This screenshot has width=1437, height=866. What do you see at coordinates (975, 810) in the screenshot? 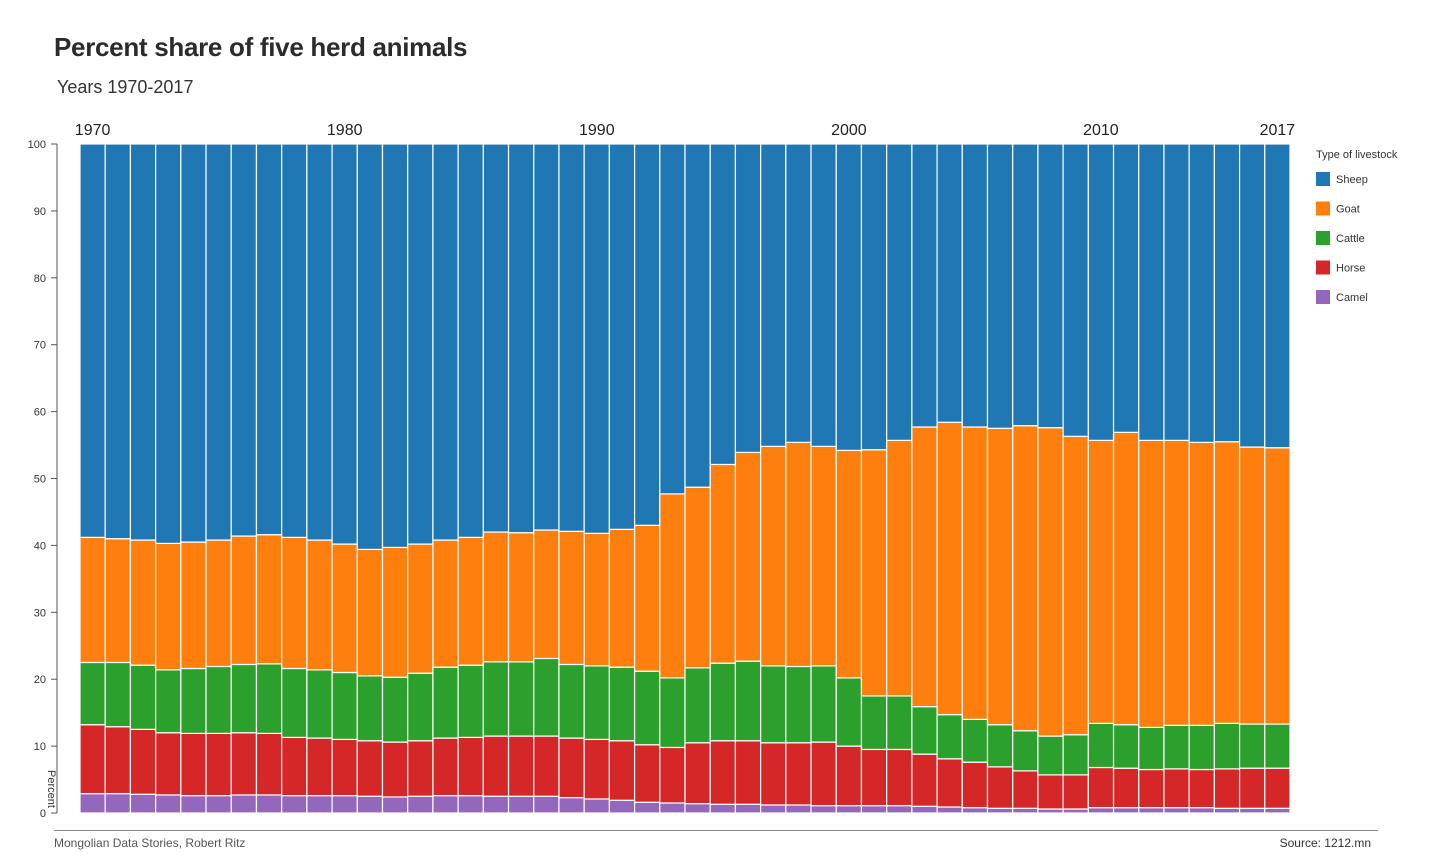
I see `bar-segment-camel-2005` at bounding box center [975, 810].